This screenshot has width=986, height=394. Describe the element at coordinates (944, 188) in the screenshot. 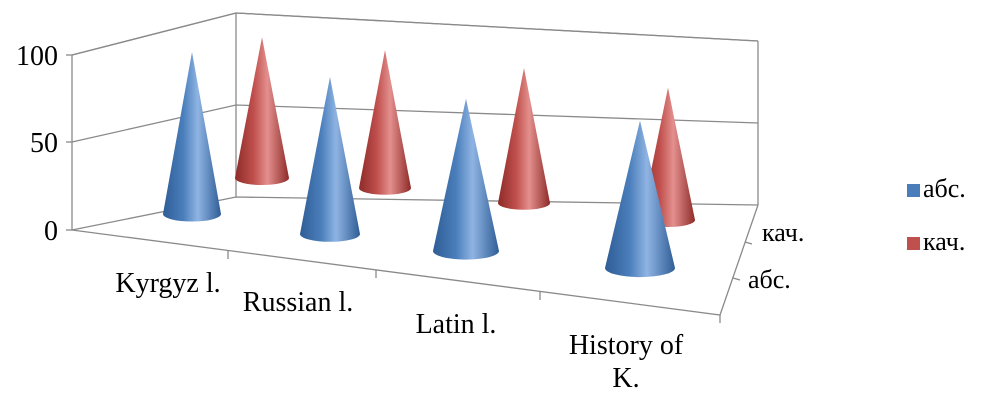

I see `legend-label: абс.` at that location.